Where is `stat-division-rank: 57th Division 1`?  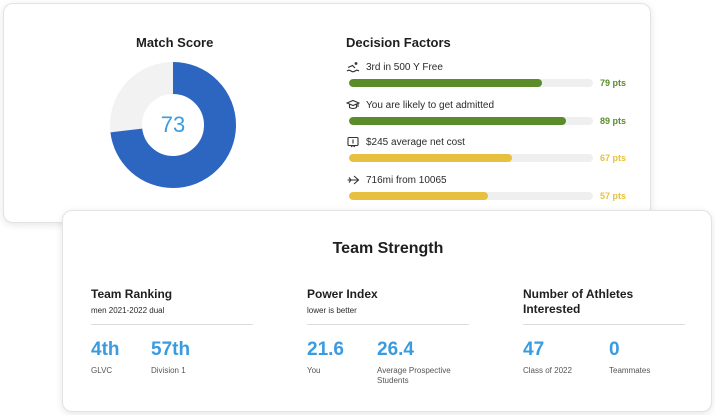
stat-division-rank: 57th Division 1 is located at coordinates (170, 357).